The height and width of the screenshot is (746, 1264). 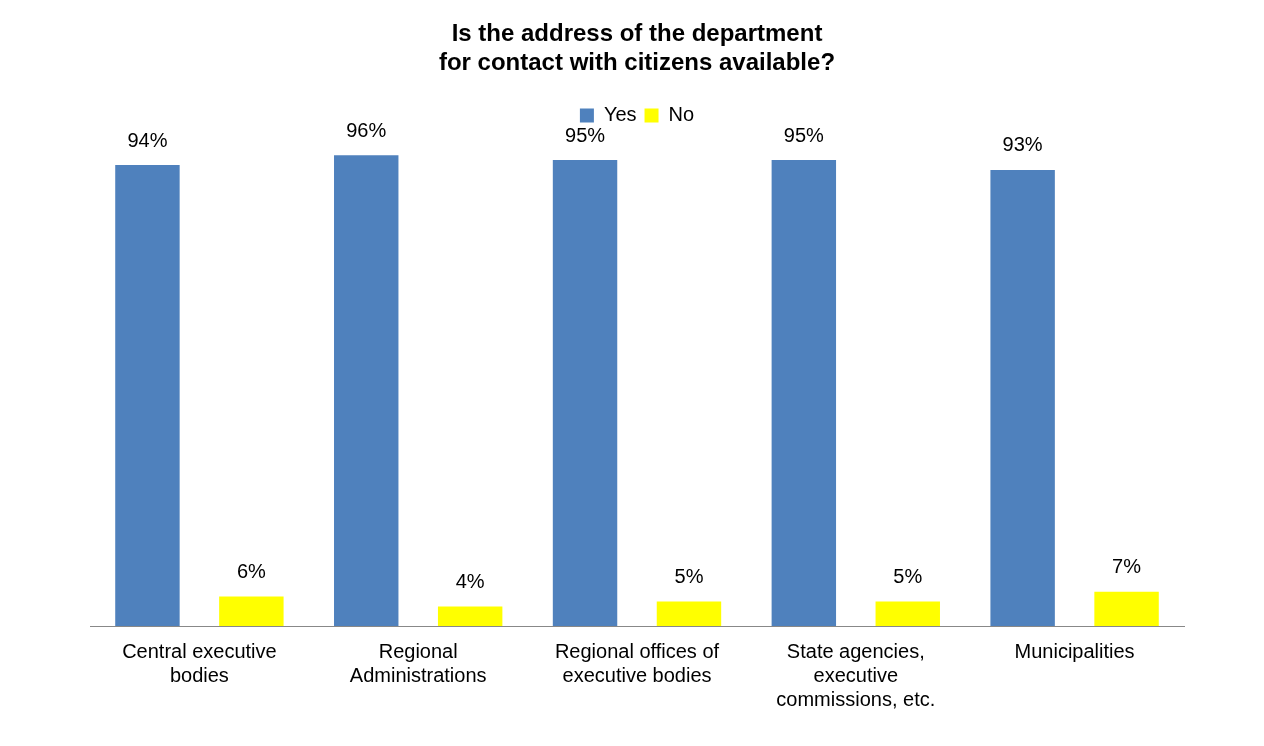 I want to click on x-tick-label: Central executive bodies, so click(x=199, y=662).